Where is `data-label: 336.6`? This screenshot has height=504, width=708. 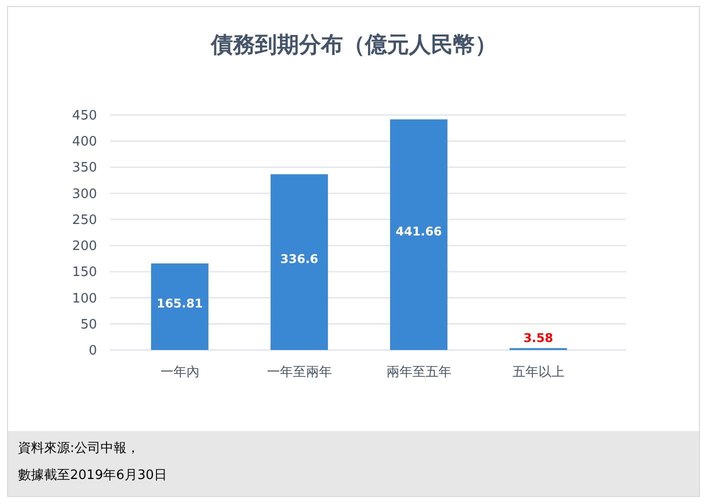 data-label: 336.6 is located at coordinates (299, 259).